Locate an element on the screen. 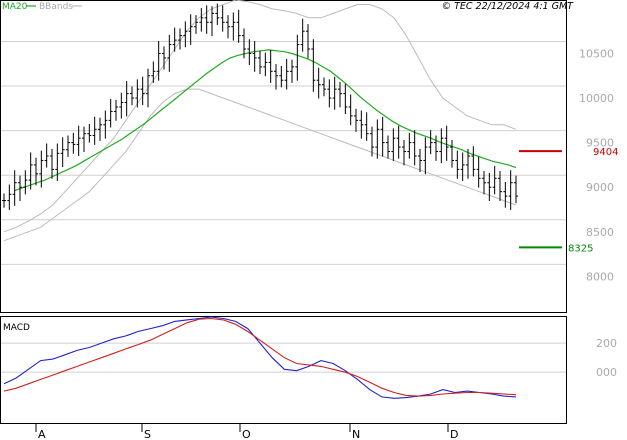 This screenshot has width=627, height=440. month-label: S is located at coordinates (147, 434).